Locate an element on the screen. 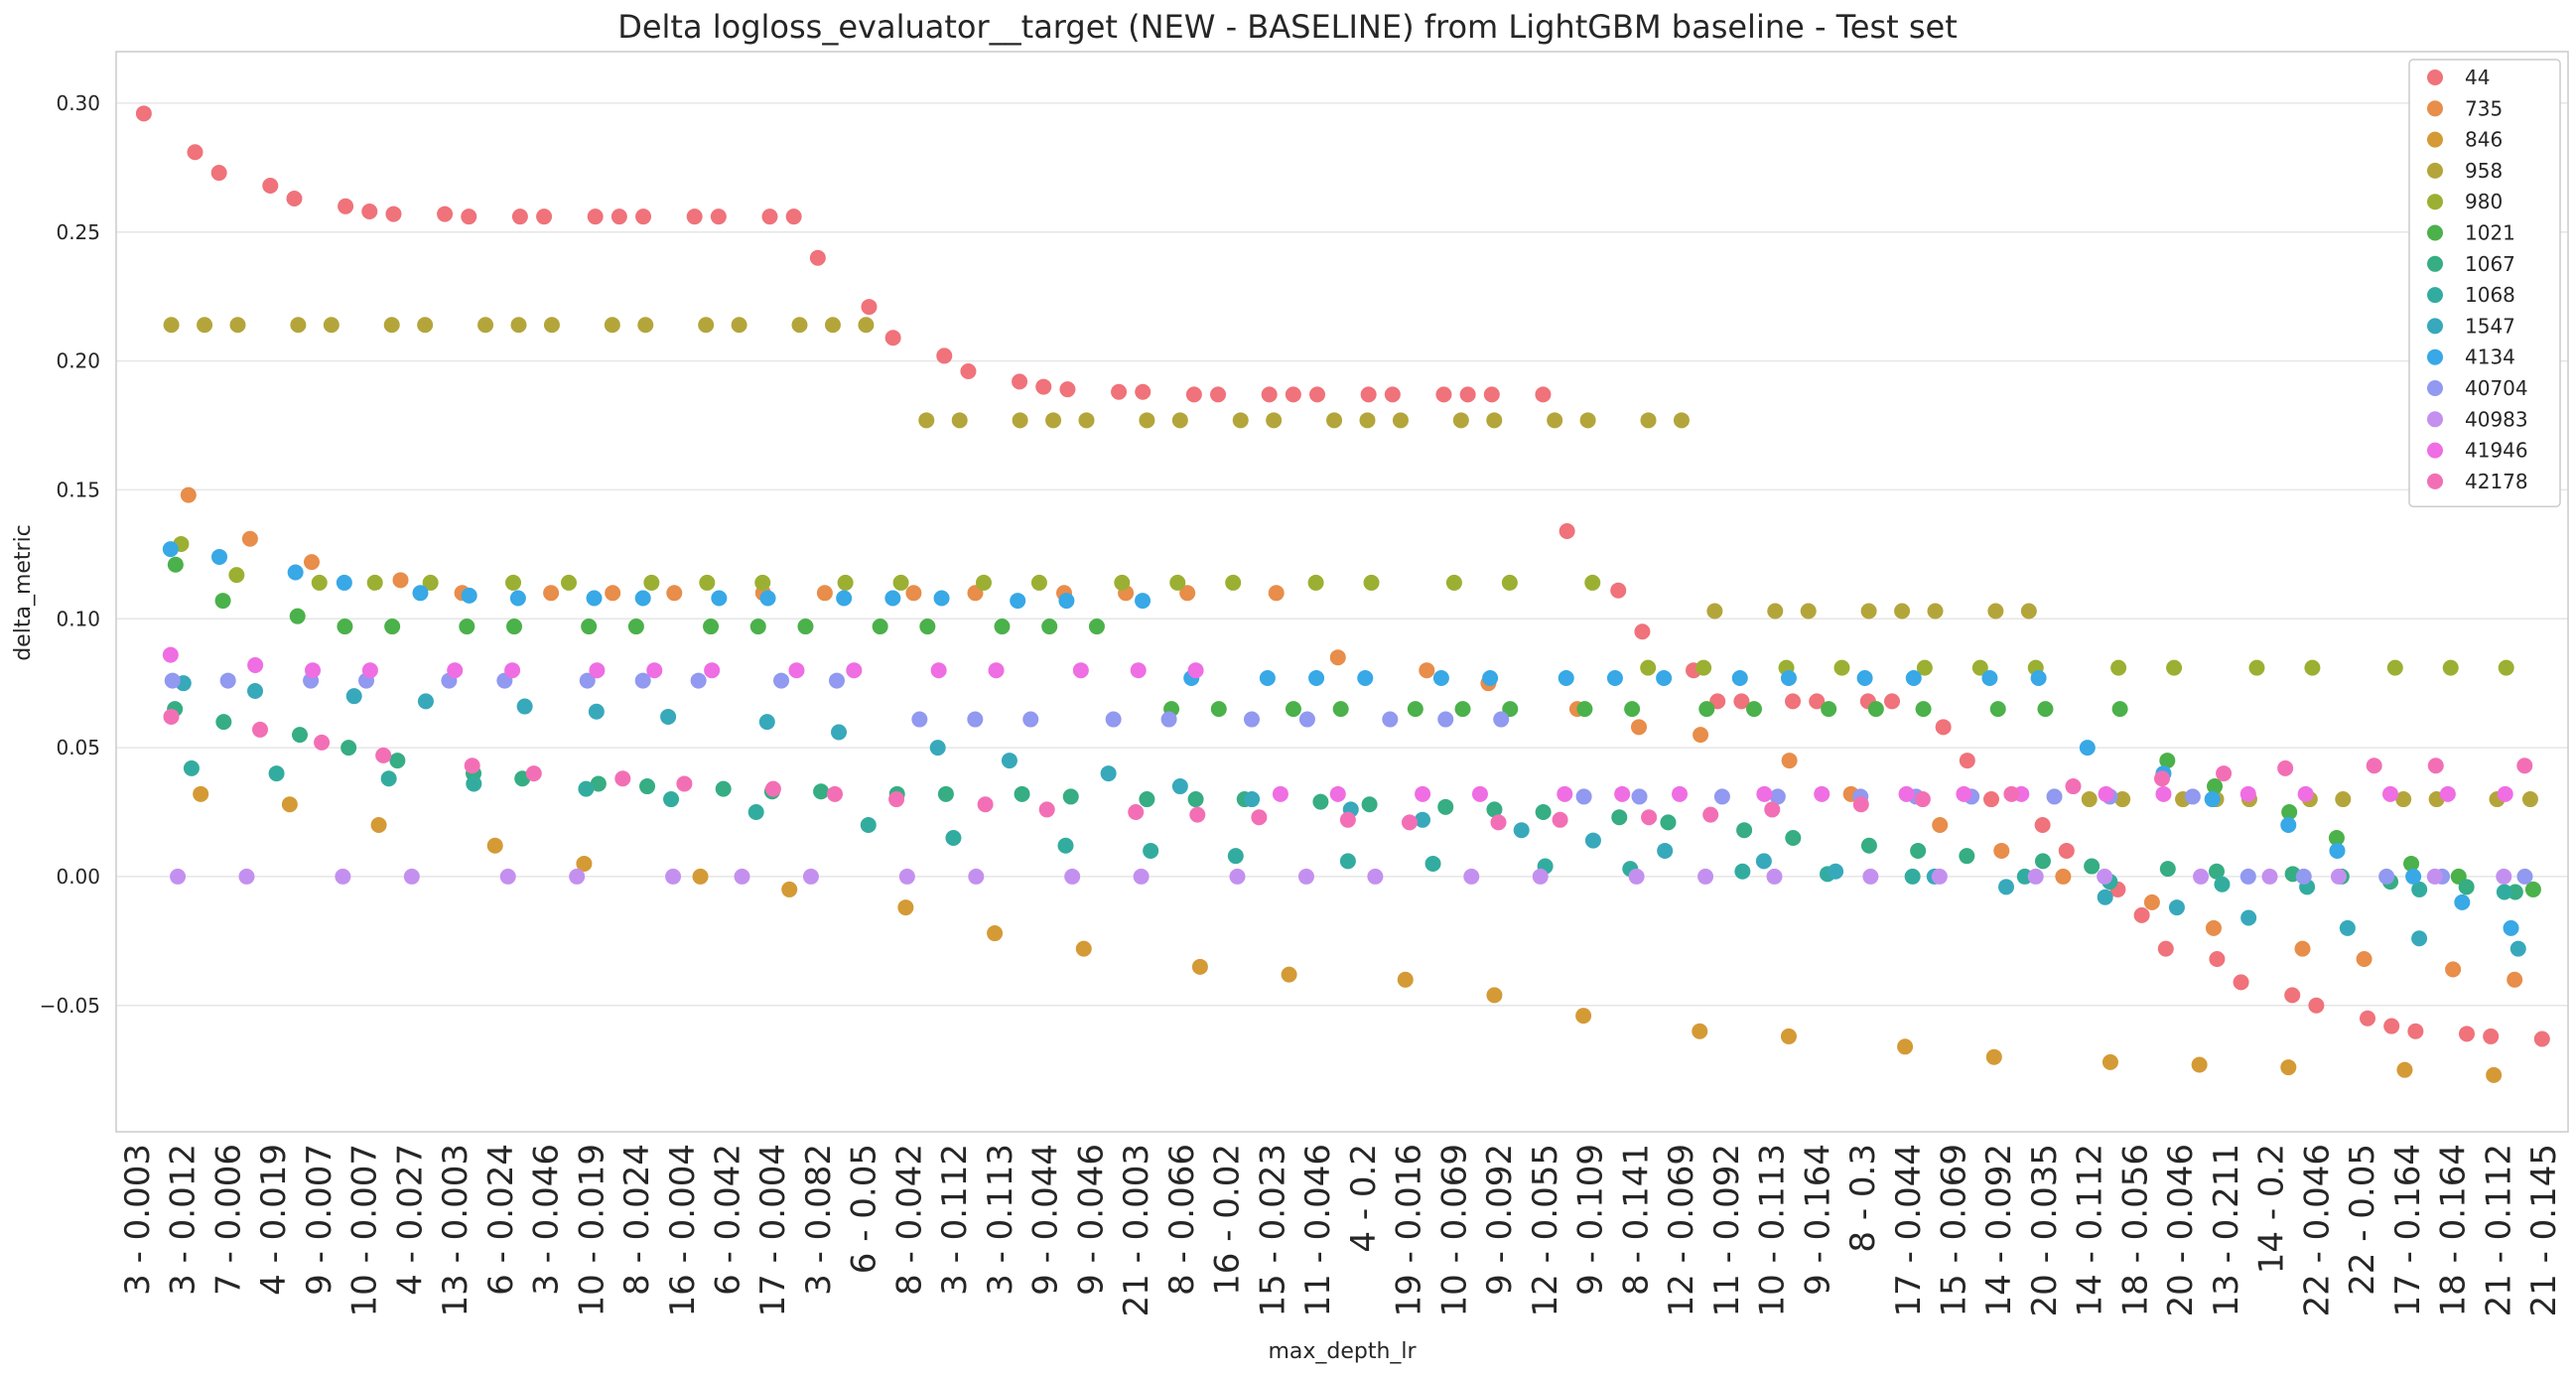 The width and height of the screenshot is (2576, 1377). y-tick-label: 0.00 is located at coordinates (78, 877).